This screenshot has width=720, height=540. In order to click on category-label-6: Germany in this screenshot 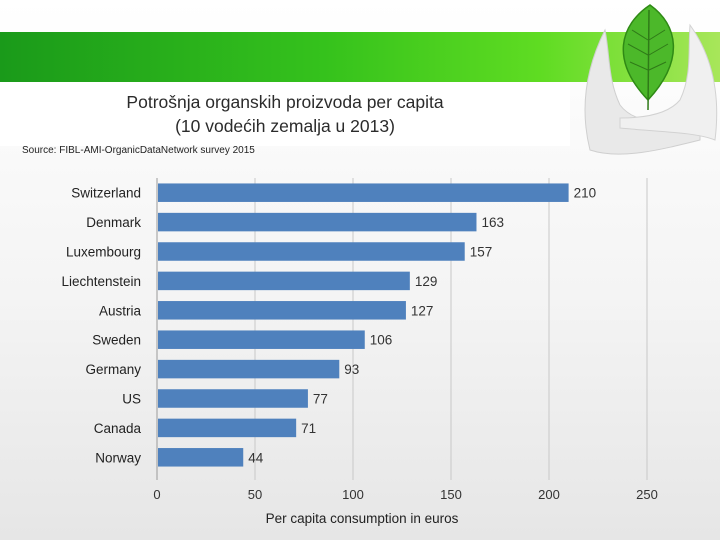, I will do `click(113, 369)`.